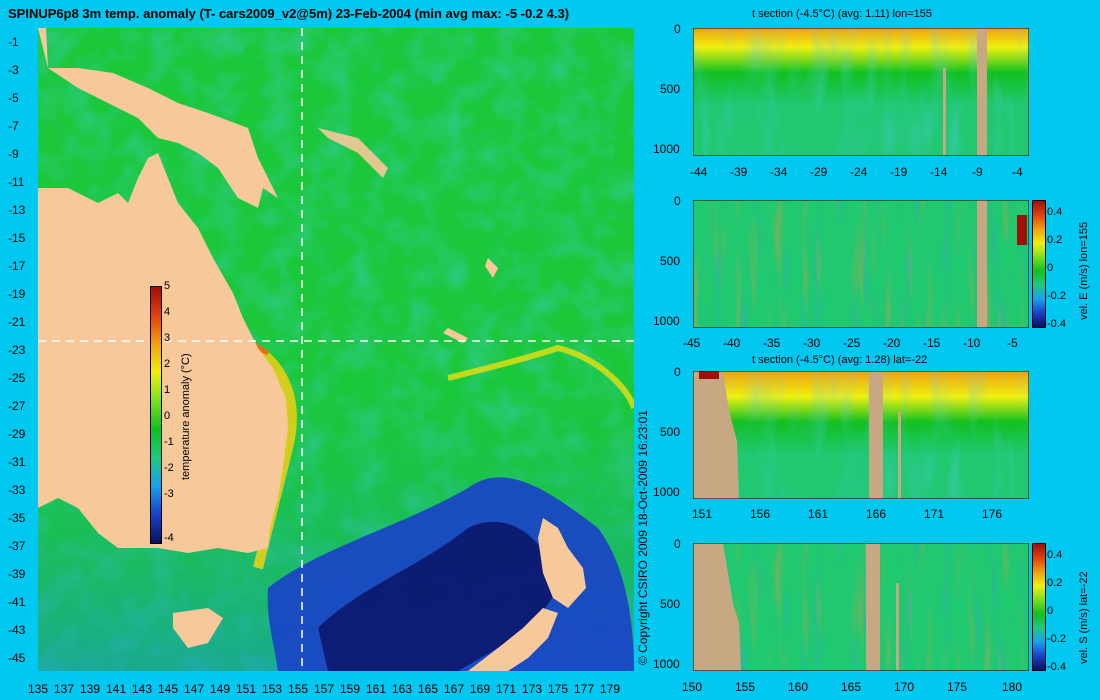  What do you see at coordinates (934, 514) in the screenshot?
I see `p3-xtick: 171` at bounding box center [934, 514].